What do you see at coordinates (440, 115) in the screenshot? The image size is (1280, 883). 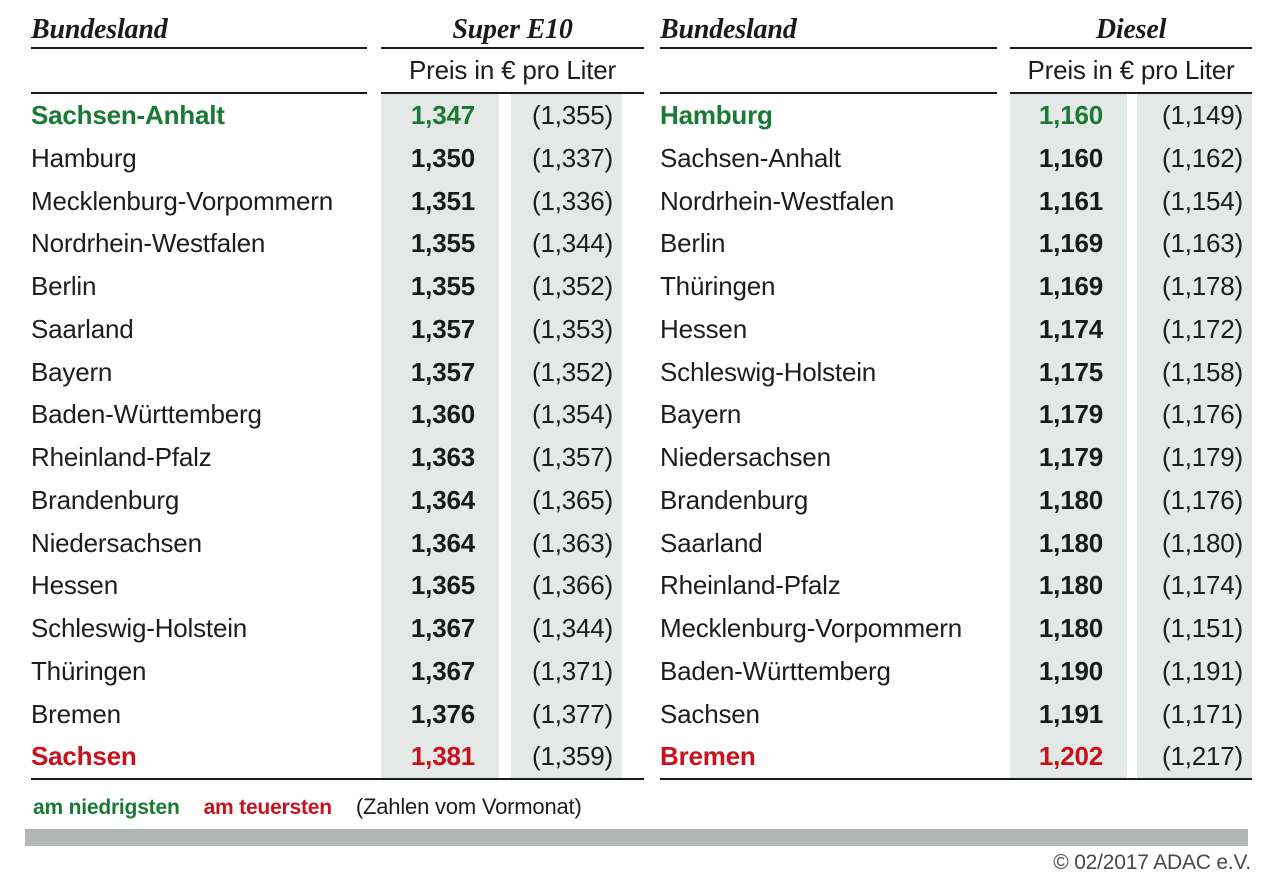 I see `current-price: 1,347` at bounding box center [440, 115].